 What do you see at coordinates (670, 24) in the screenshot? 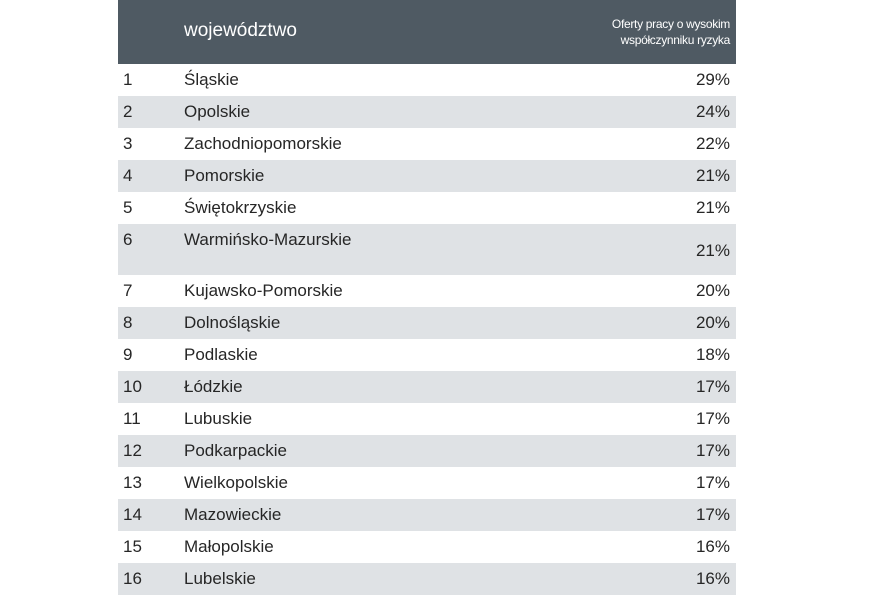
I see `header-value-line1: Oferty pracy o wysokim` at bounding box center [670, 24].